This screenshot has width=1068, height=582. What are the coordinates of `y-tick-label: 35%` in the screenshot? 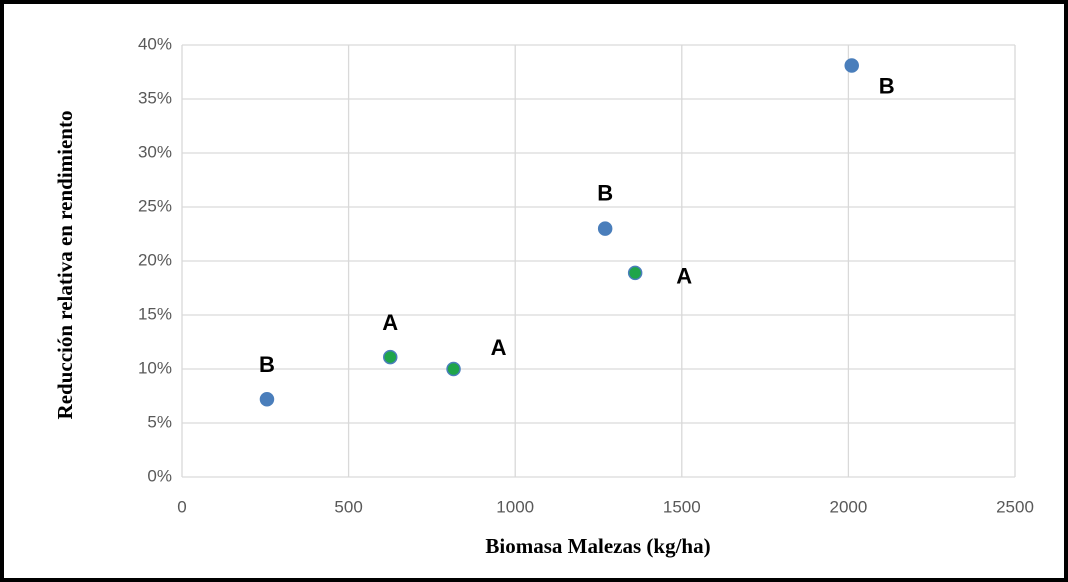 It's located at (155, 97).